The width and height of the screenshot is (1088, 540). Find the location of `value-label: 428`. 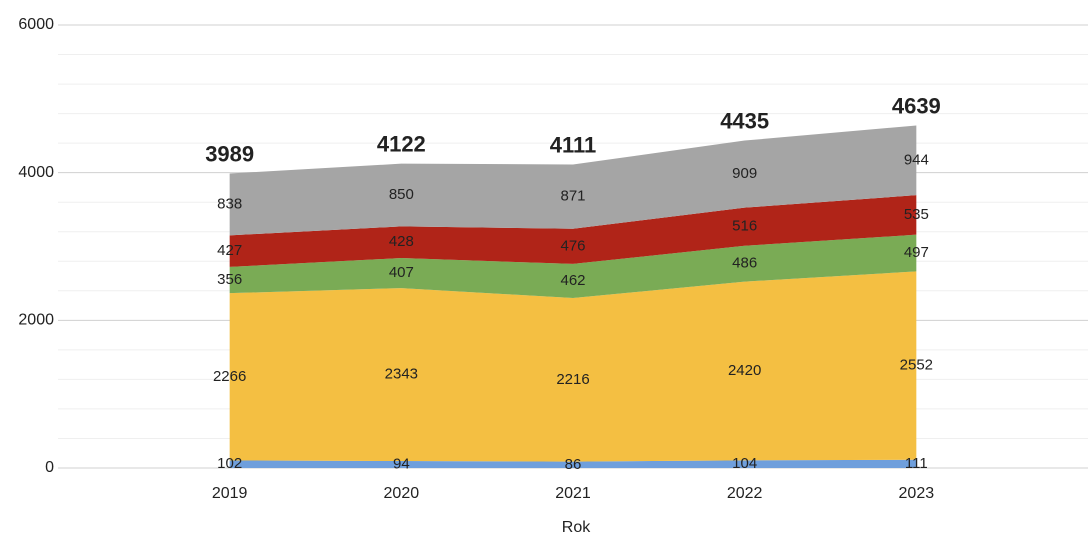

value-label: 428 is located at coordinates (401, 241).